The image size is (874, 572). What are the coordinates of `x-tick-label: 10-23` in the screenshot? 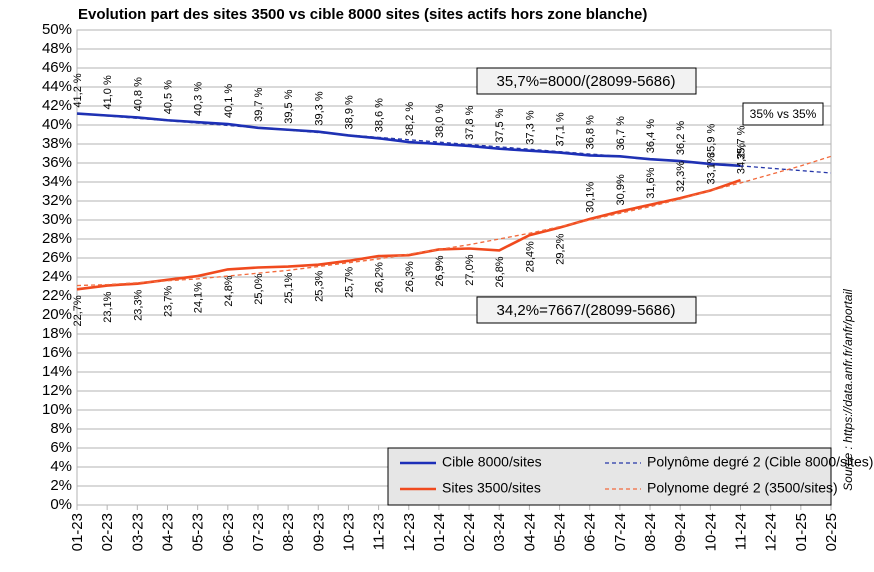 It's located at (348, 532).